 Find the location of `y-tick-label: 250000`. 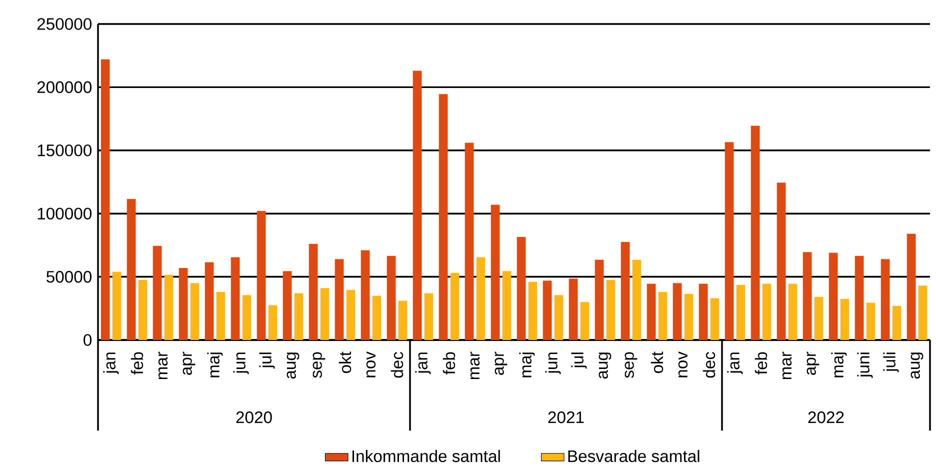

y-tick-label: 250000 is located at coordinates (64, 24).